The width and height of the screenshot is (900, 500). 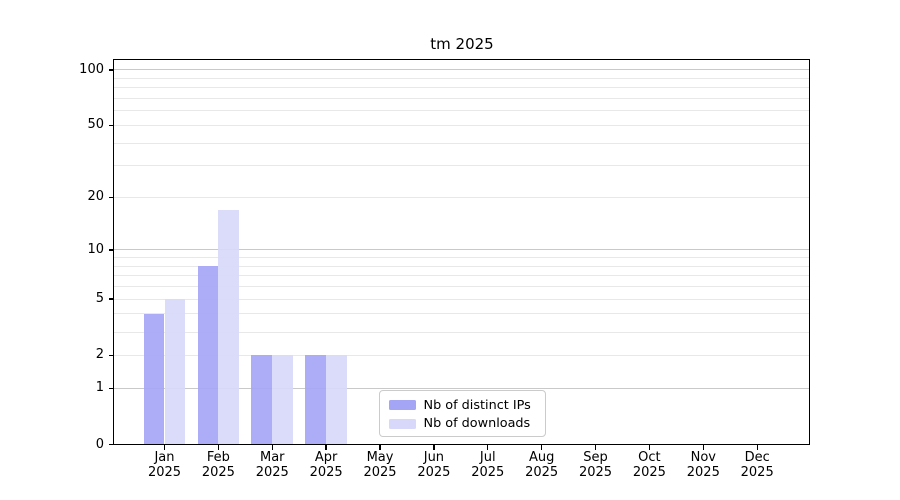 I want to click on y-tick-label-1: 1, so click(x=99, y=388).